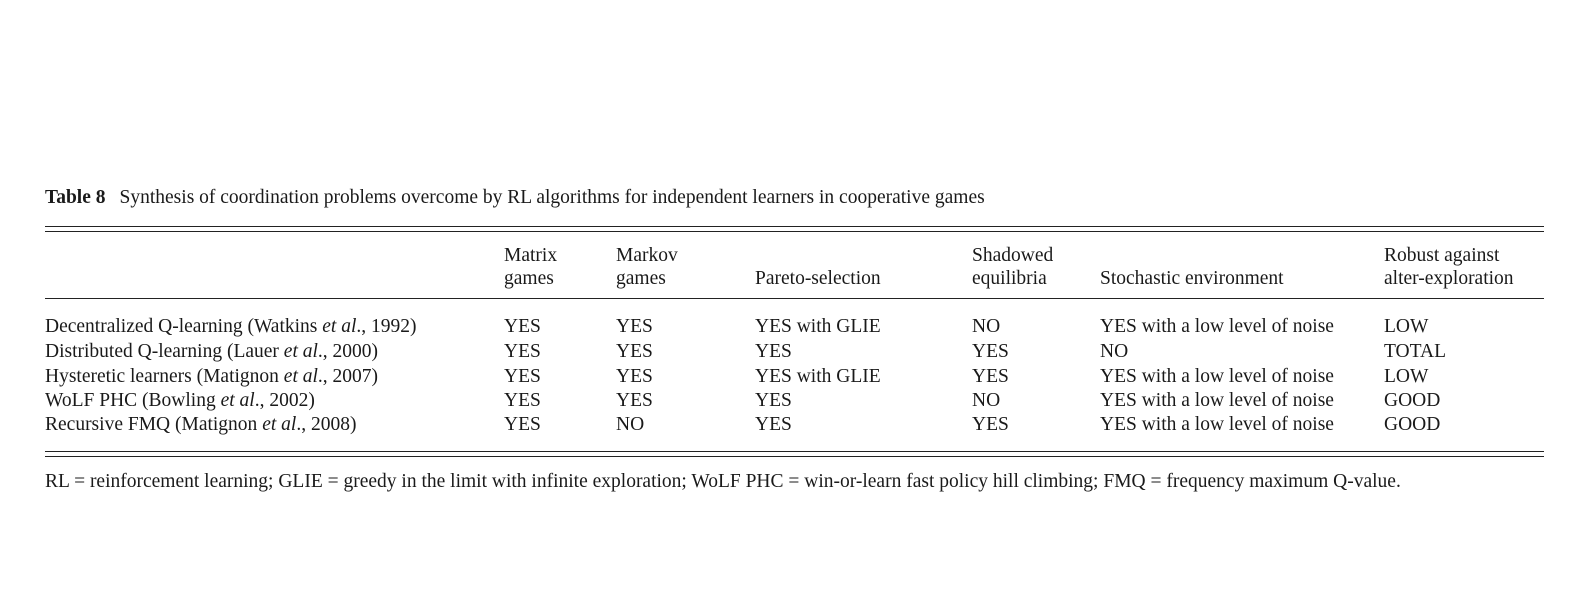 The height and width of the screenshot is (603, 1589). I want to click on column-header-shadowed-equilibria: Shadowed equilibria, so click(1013, 267).